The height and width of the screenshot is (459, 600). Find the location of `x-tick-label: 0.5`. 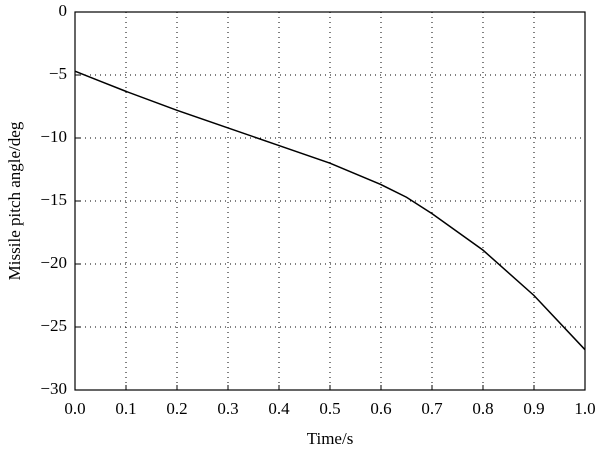

x-tick-label: 0.5 is located at coordinates (329, 408).